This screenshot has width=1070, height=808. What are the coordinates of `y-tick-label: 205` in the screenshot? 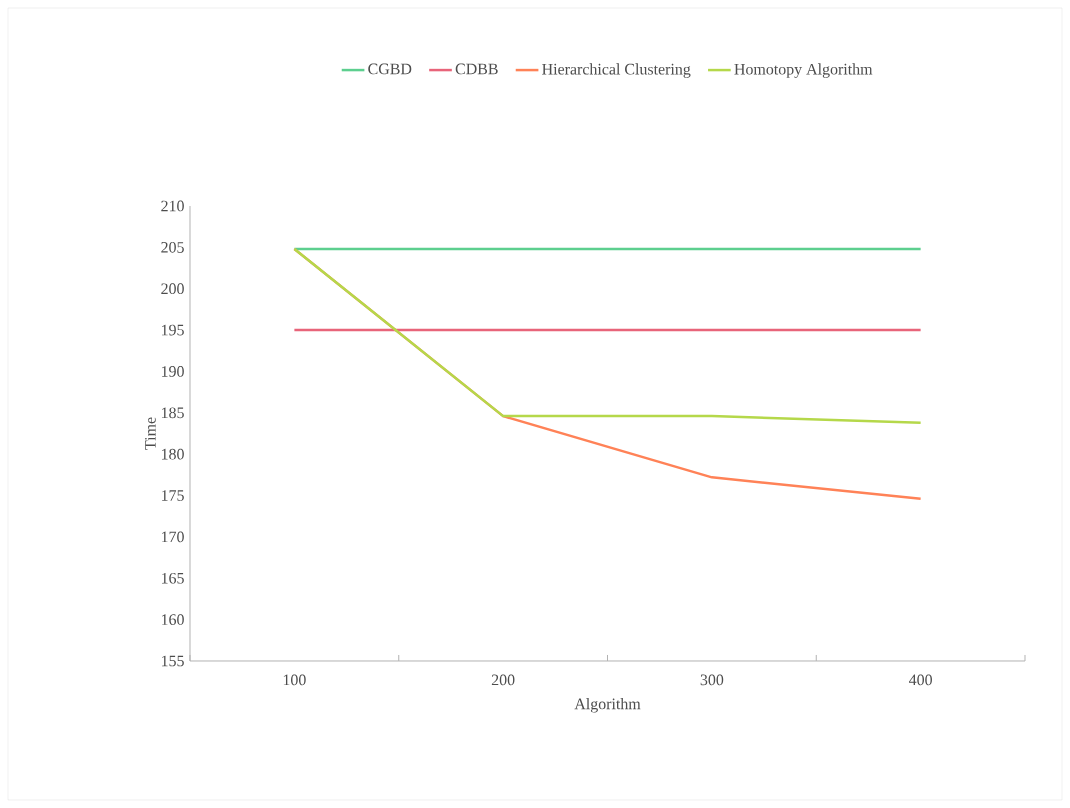 It's located at (172, 247).